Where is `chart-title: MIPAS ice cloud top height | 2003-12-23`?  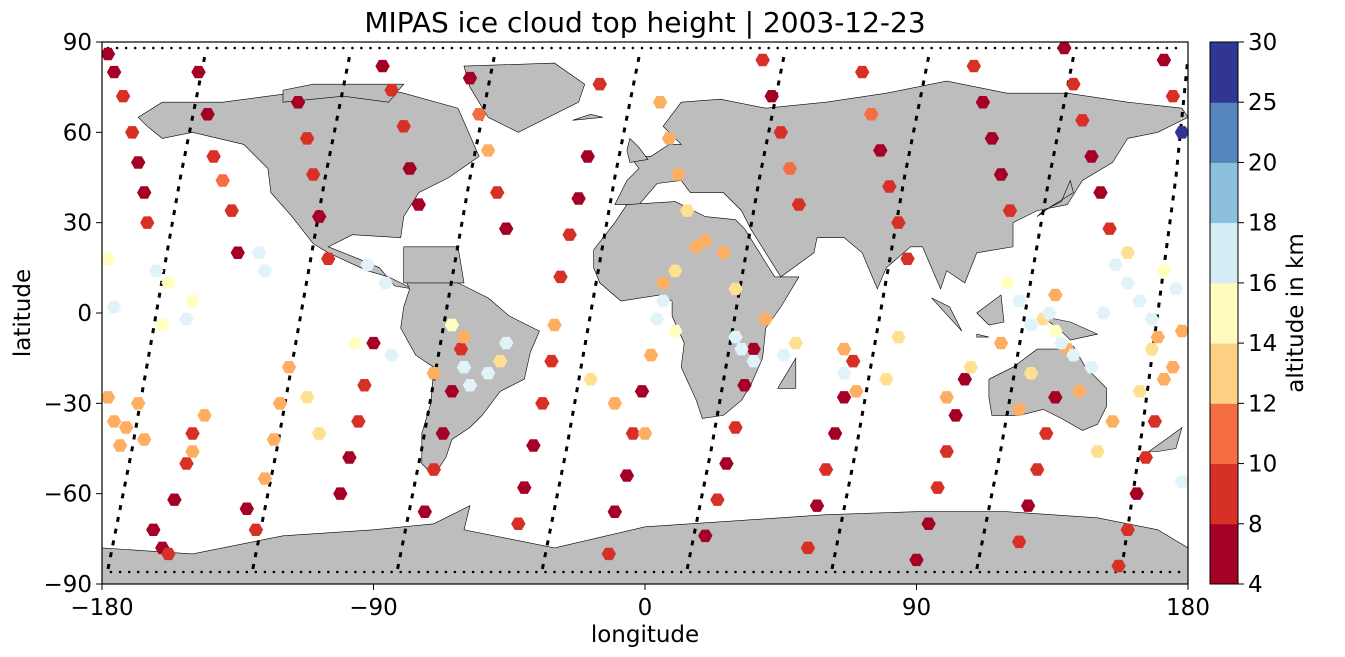
chart-title: MIPAS ice cloud top height | 2003-12-23 is located at coordinates (644, 22).